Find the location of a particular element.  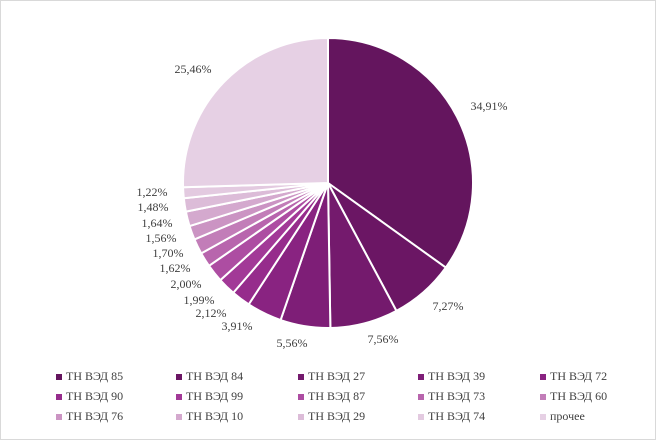

data-label: 2,00% is located at coordinates (186, 284).